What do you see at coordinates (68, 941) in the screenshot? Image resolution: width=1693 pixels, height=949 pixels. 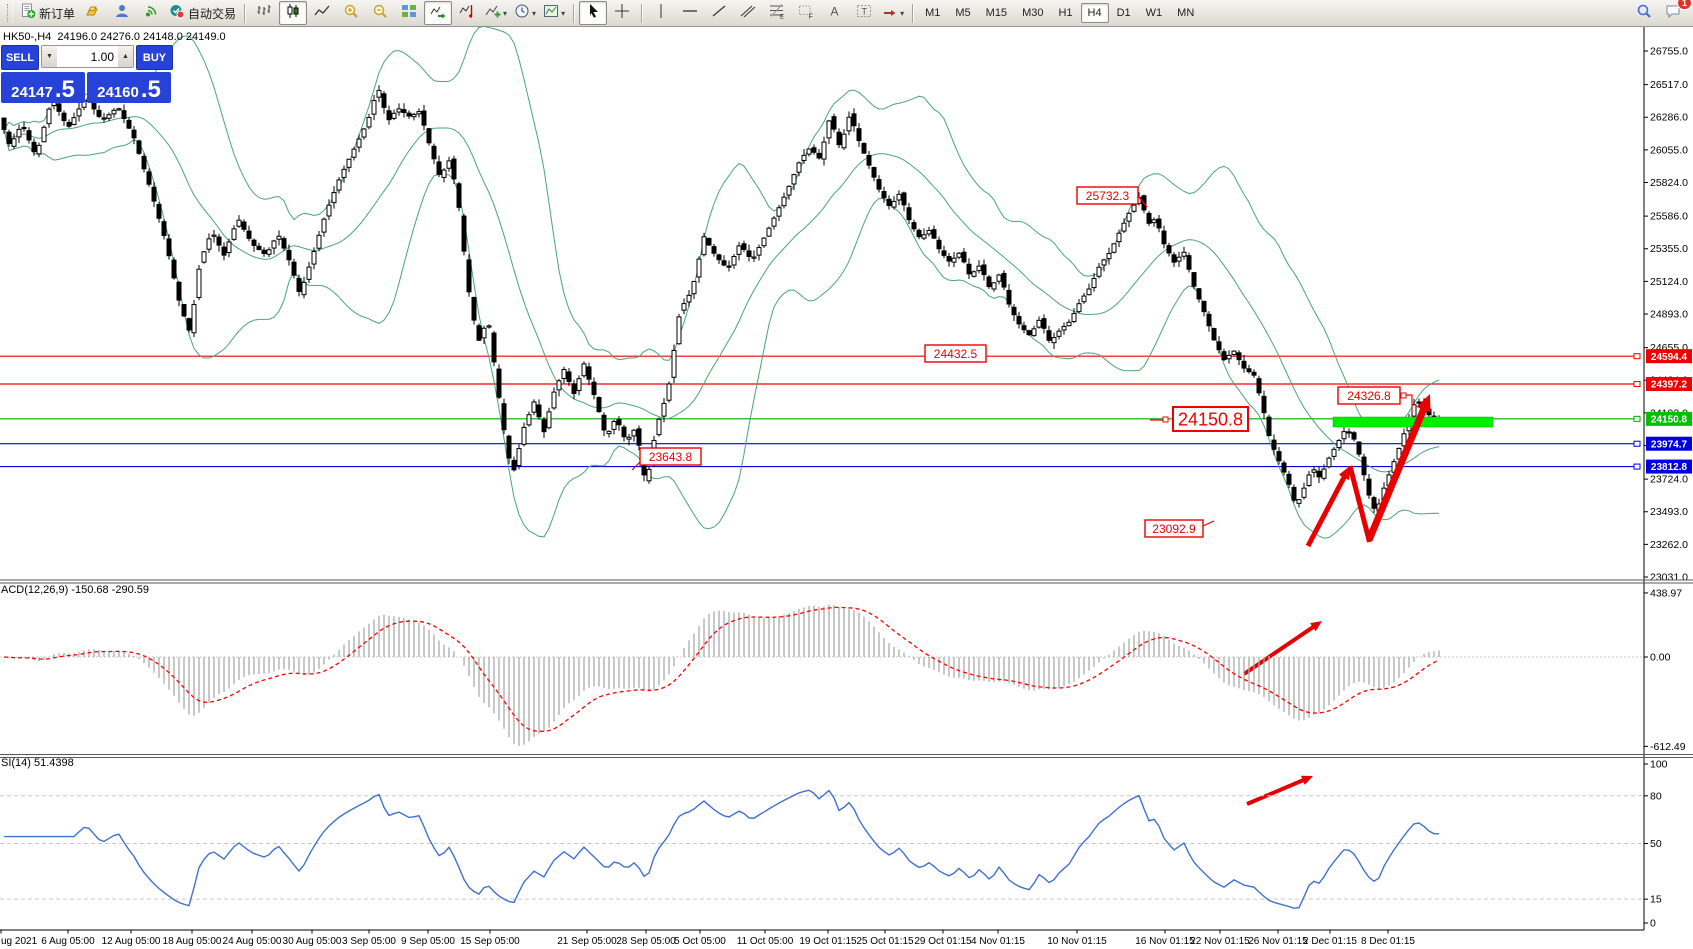 I see `svg-text: 6 Aug 05:00` at bounding box center [68, 941].